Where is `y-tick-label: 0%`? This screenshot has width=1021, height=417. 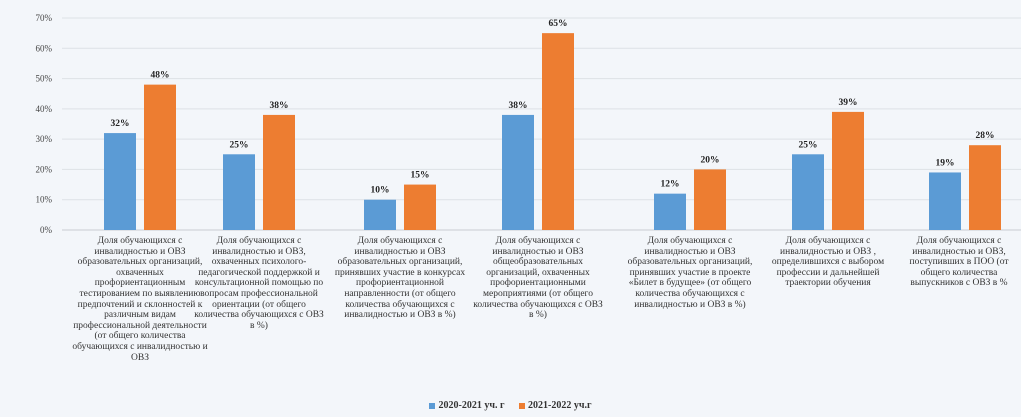
y-tick-label: 0% is located at coordinates (46, 230).